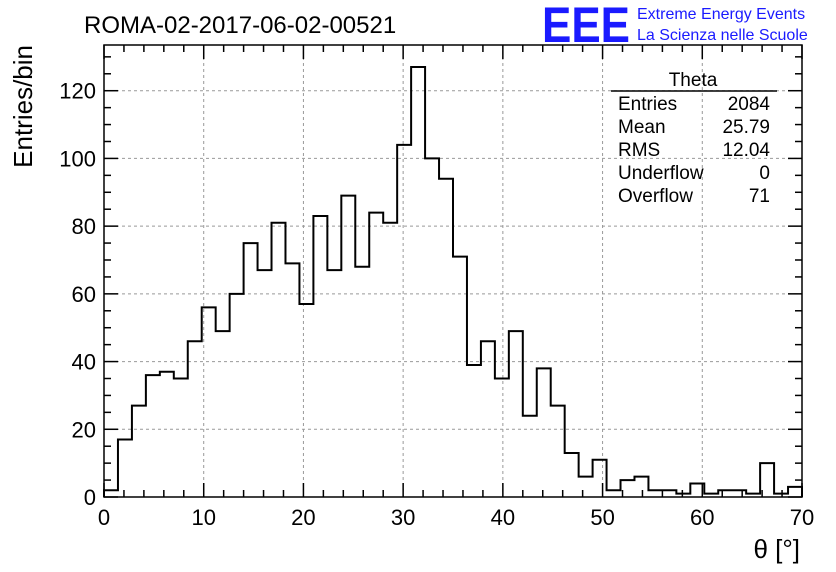 The width and height of the screenshot is (836, 572). Describe the element at coordinates (602, 517) in the screenshot. I see `x-tick-label: 50` at that location.